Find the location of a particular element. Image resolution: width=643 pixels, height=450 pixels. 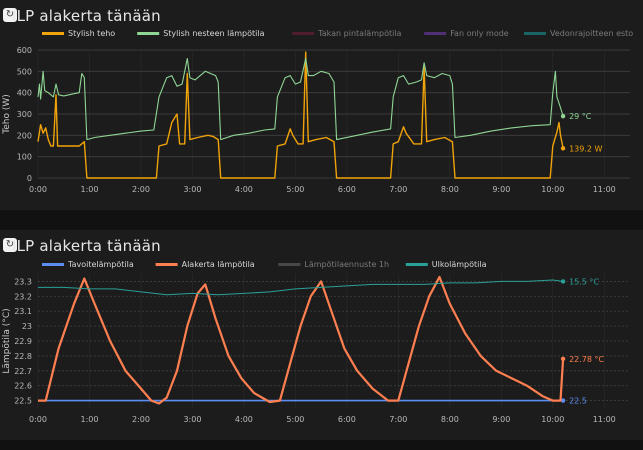

legend-label: Tavoitelämpötila is located at coordinates (100, 264).